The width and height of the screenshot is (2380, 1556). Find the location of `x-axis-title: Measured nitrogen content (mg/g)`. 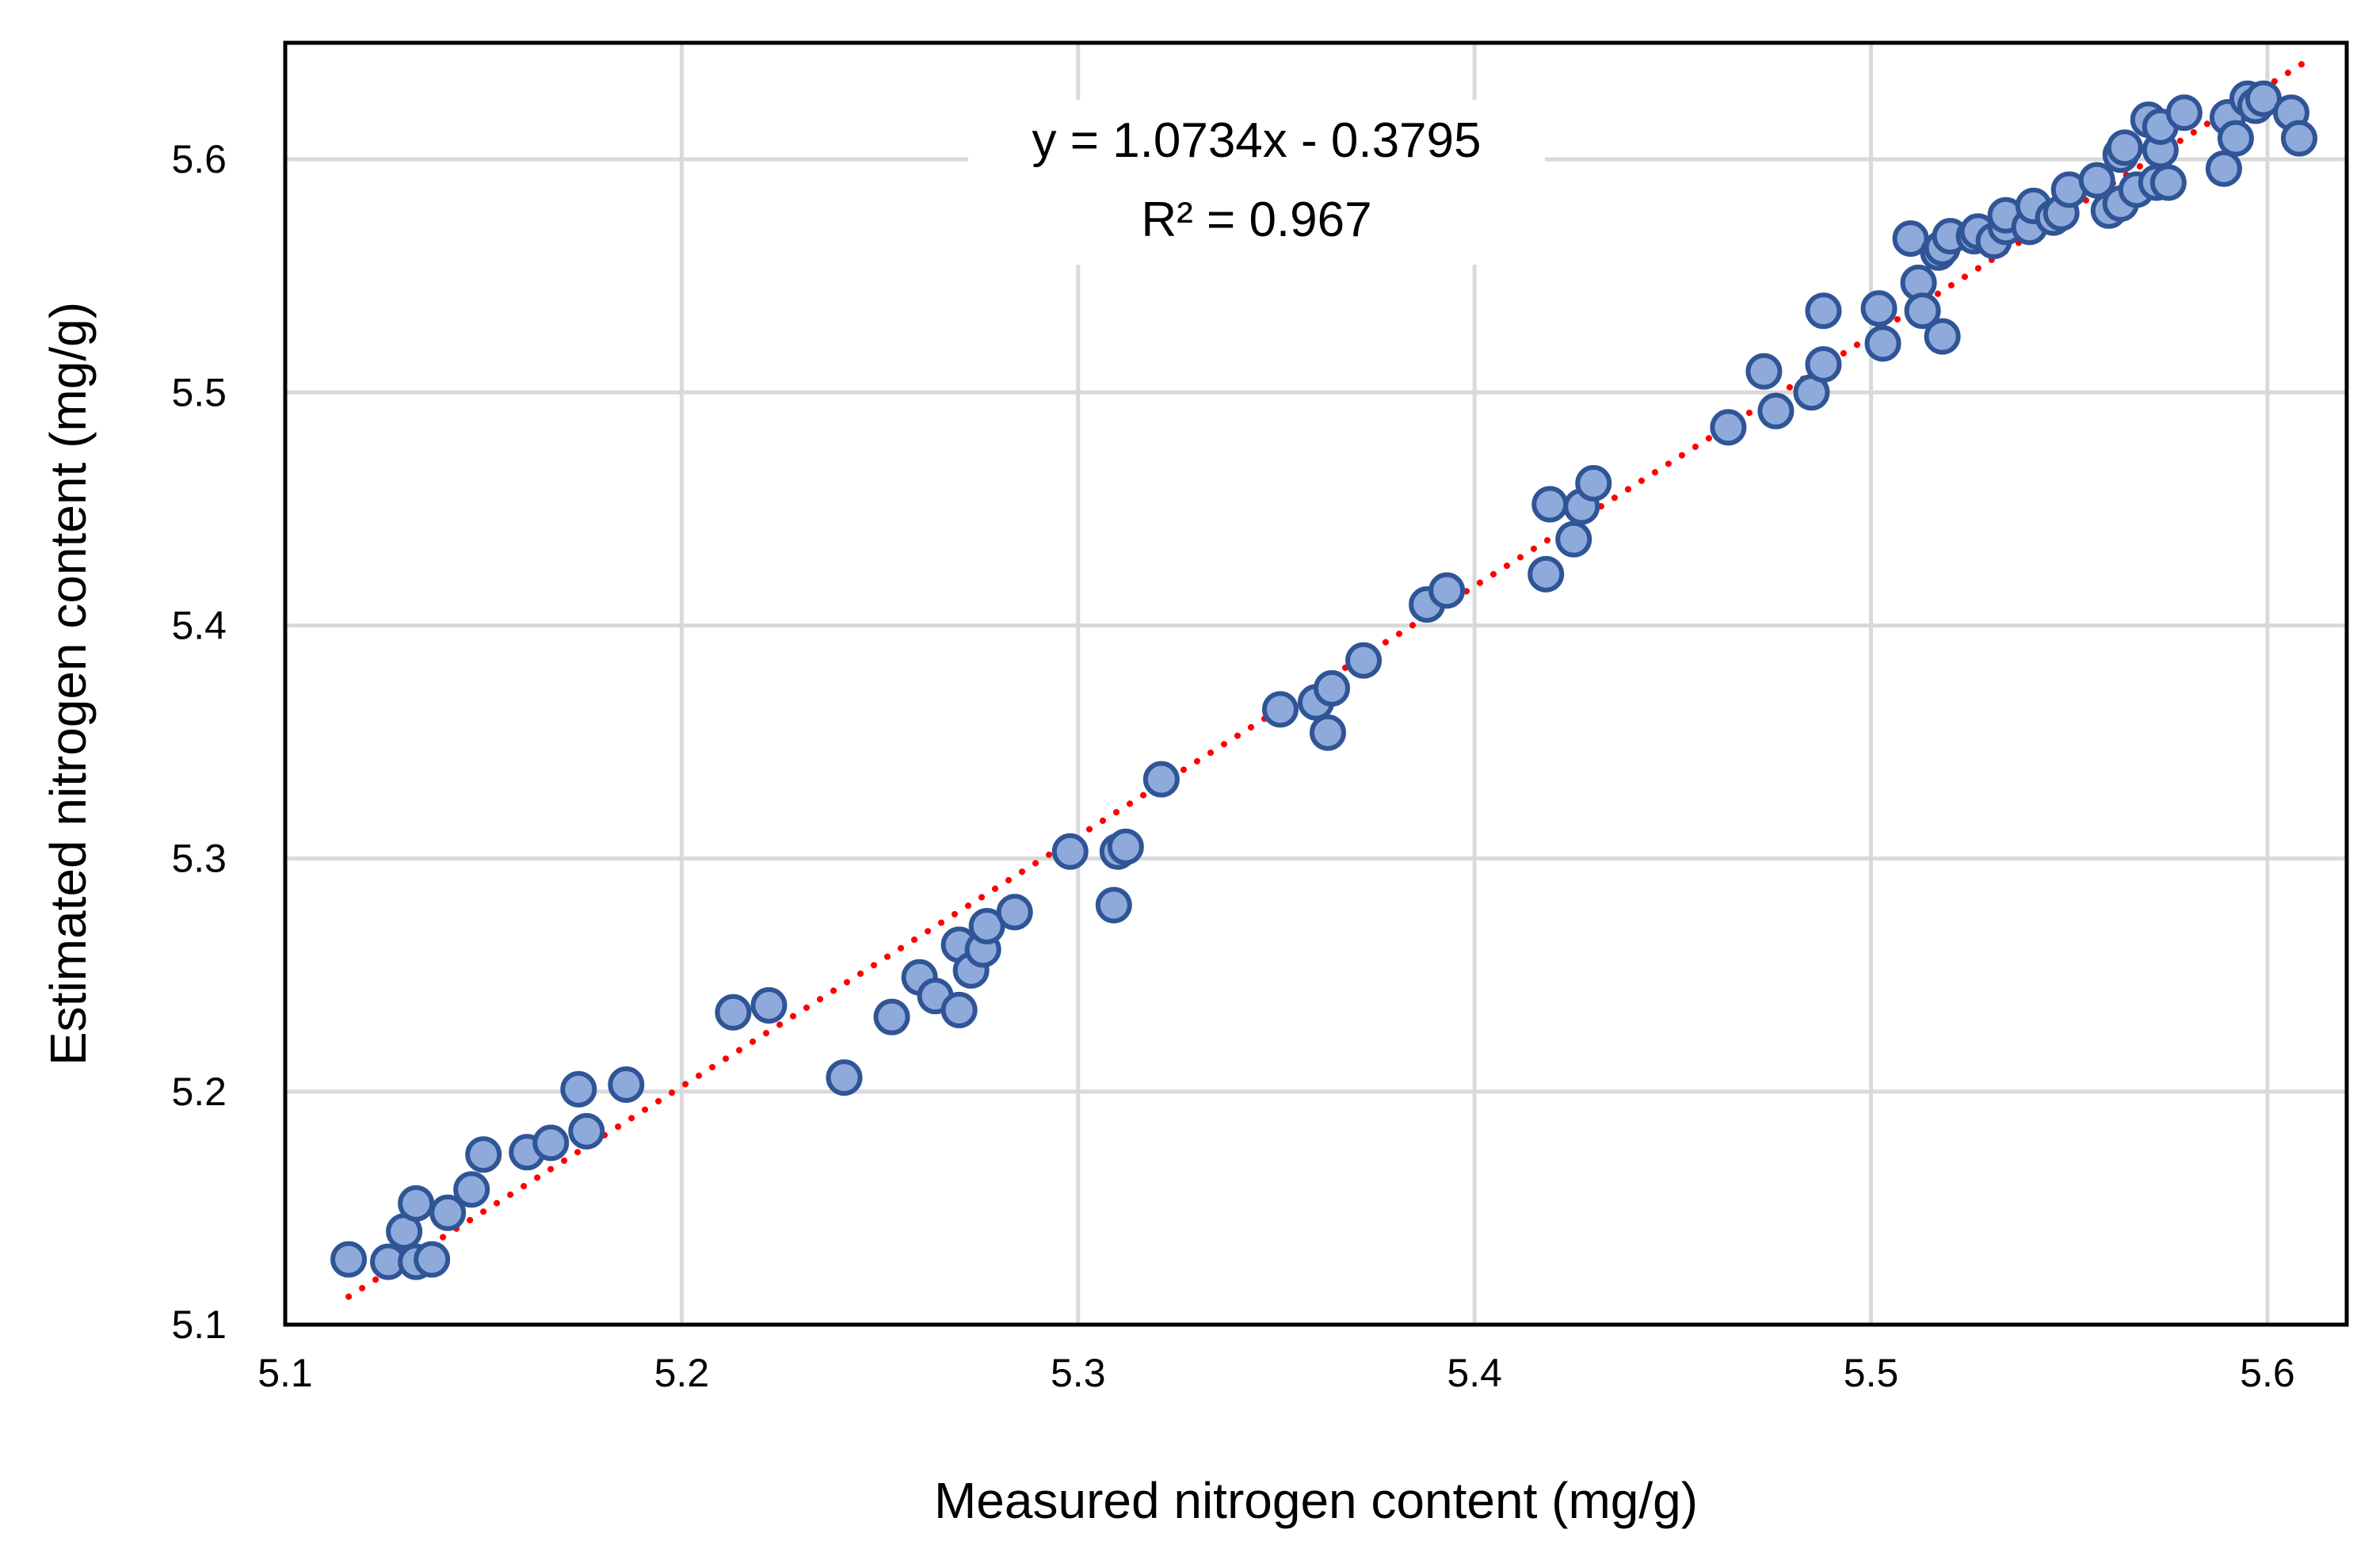

x-axis-title: Measured nitrogen content (mg/g) is located at coordinates (1316, 1500).